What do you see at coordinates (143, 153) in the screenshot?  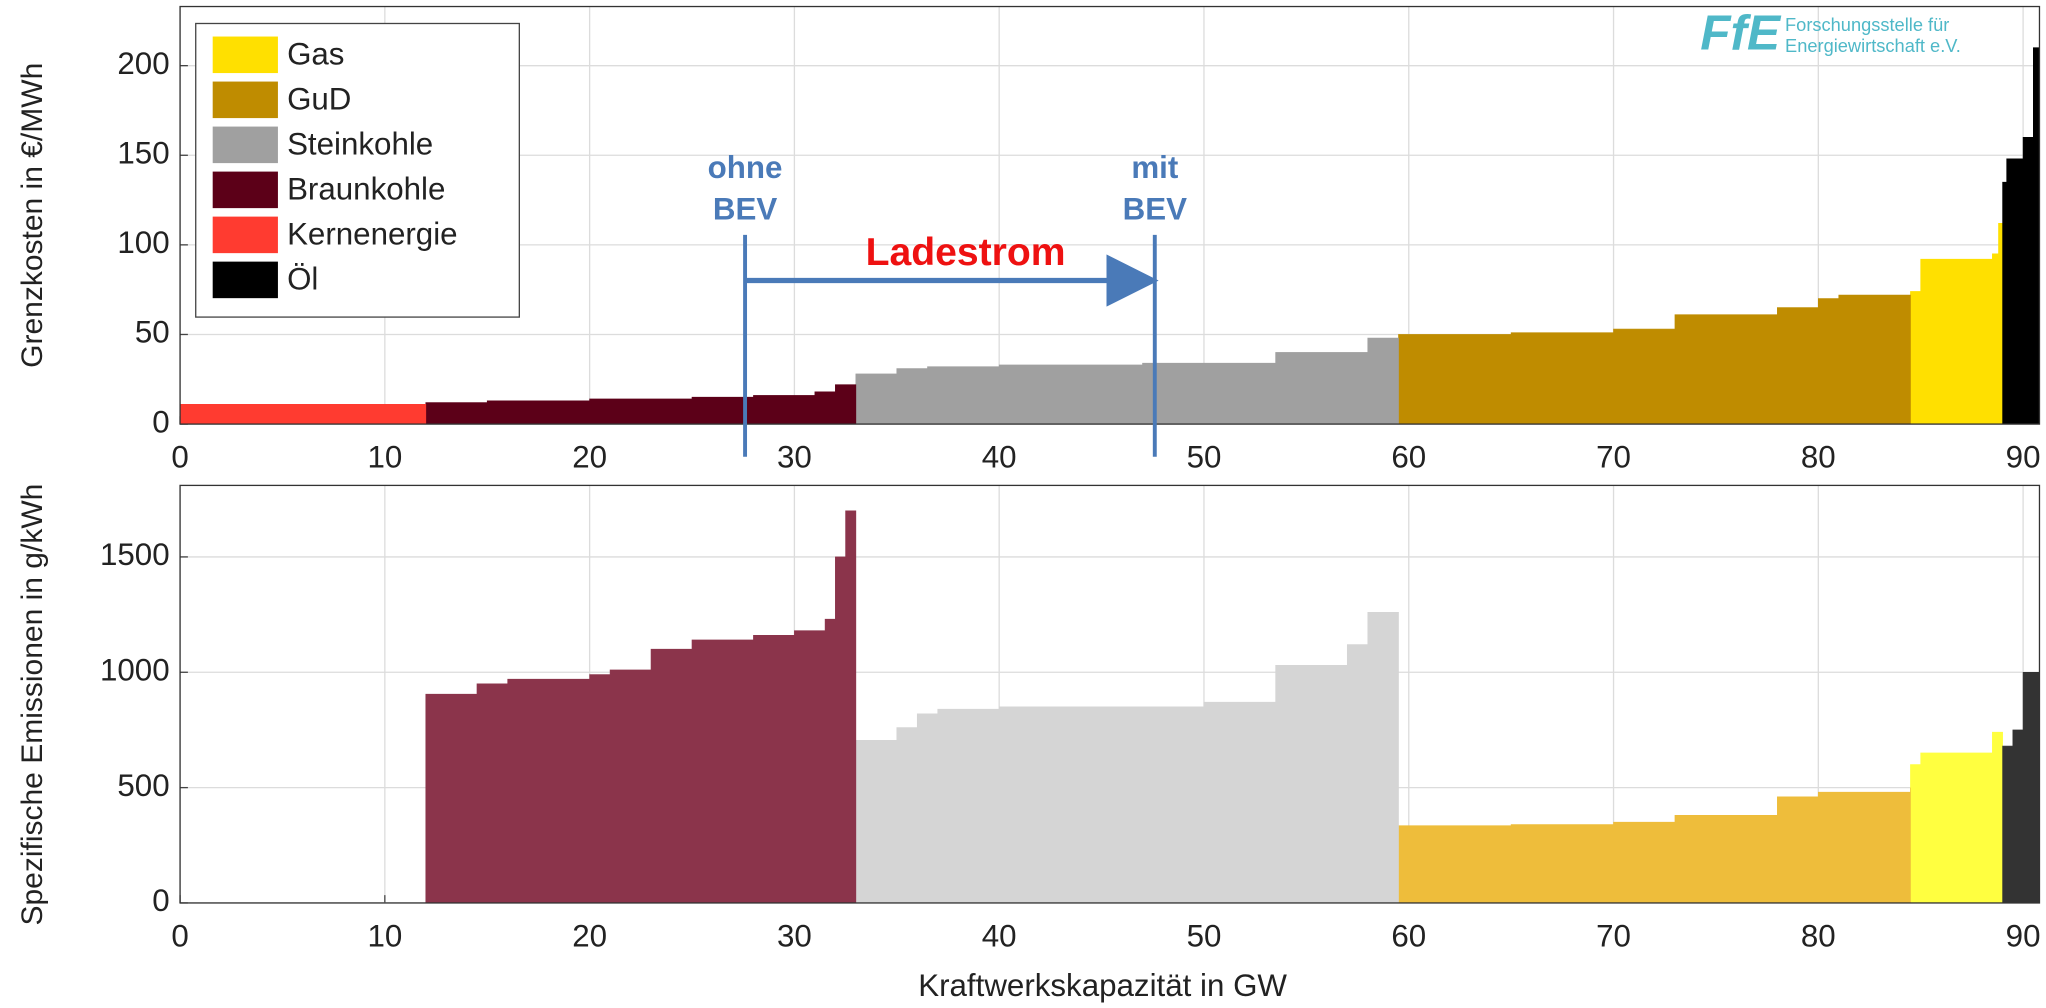 I see `y-tick-label: 150` at bounding box center [143, 153].